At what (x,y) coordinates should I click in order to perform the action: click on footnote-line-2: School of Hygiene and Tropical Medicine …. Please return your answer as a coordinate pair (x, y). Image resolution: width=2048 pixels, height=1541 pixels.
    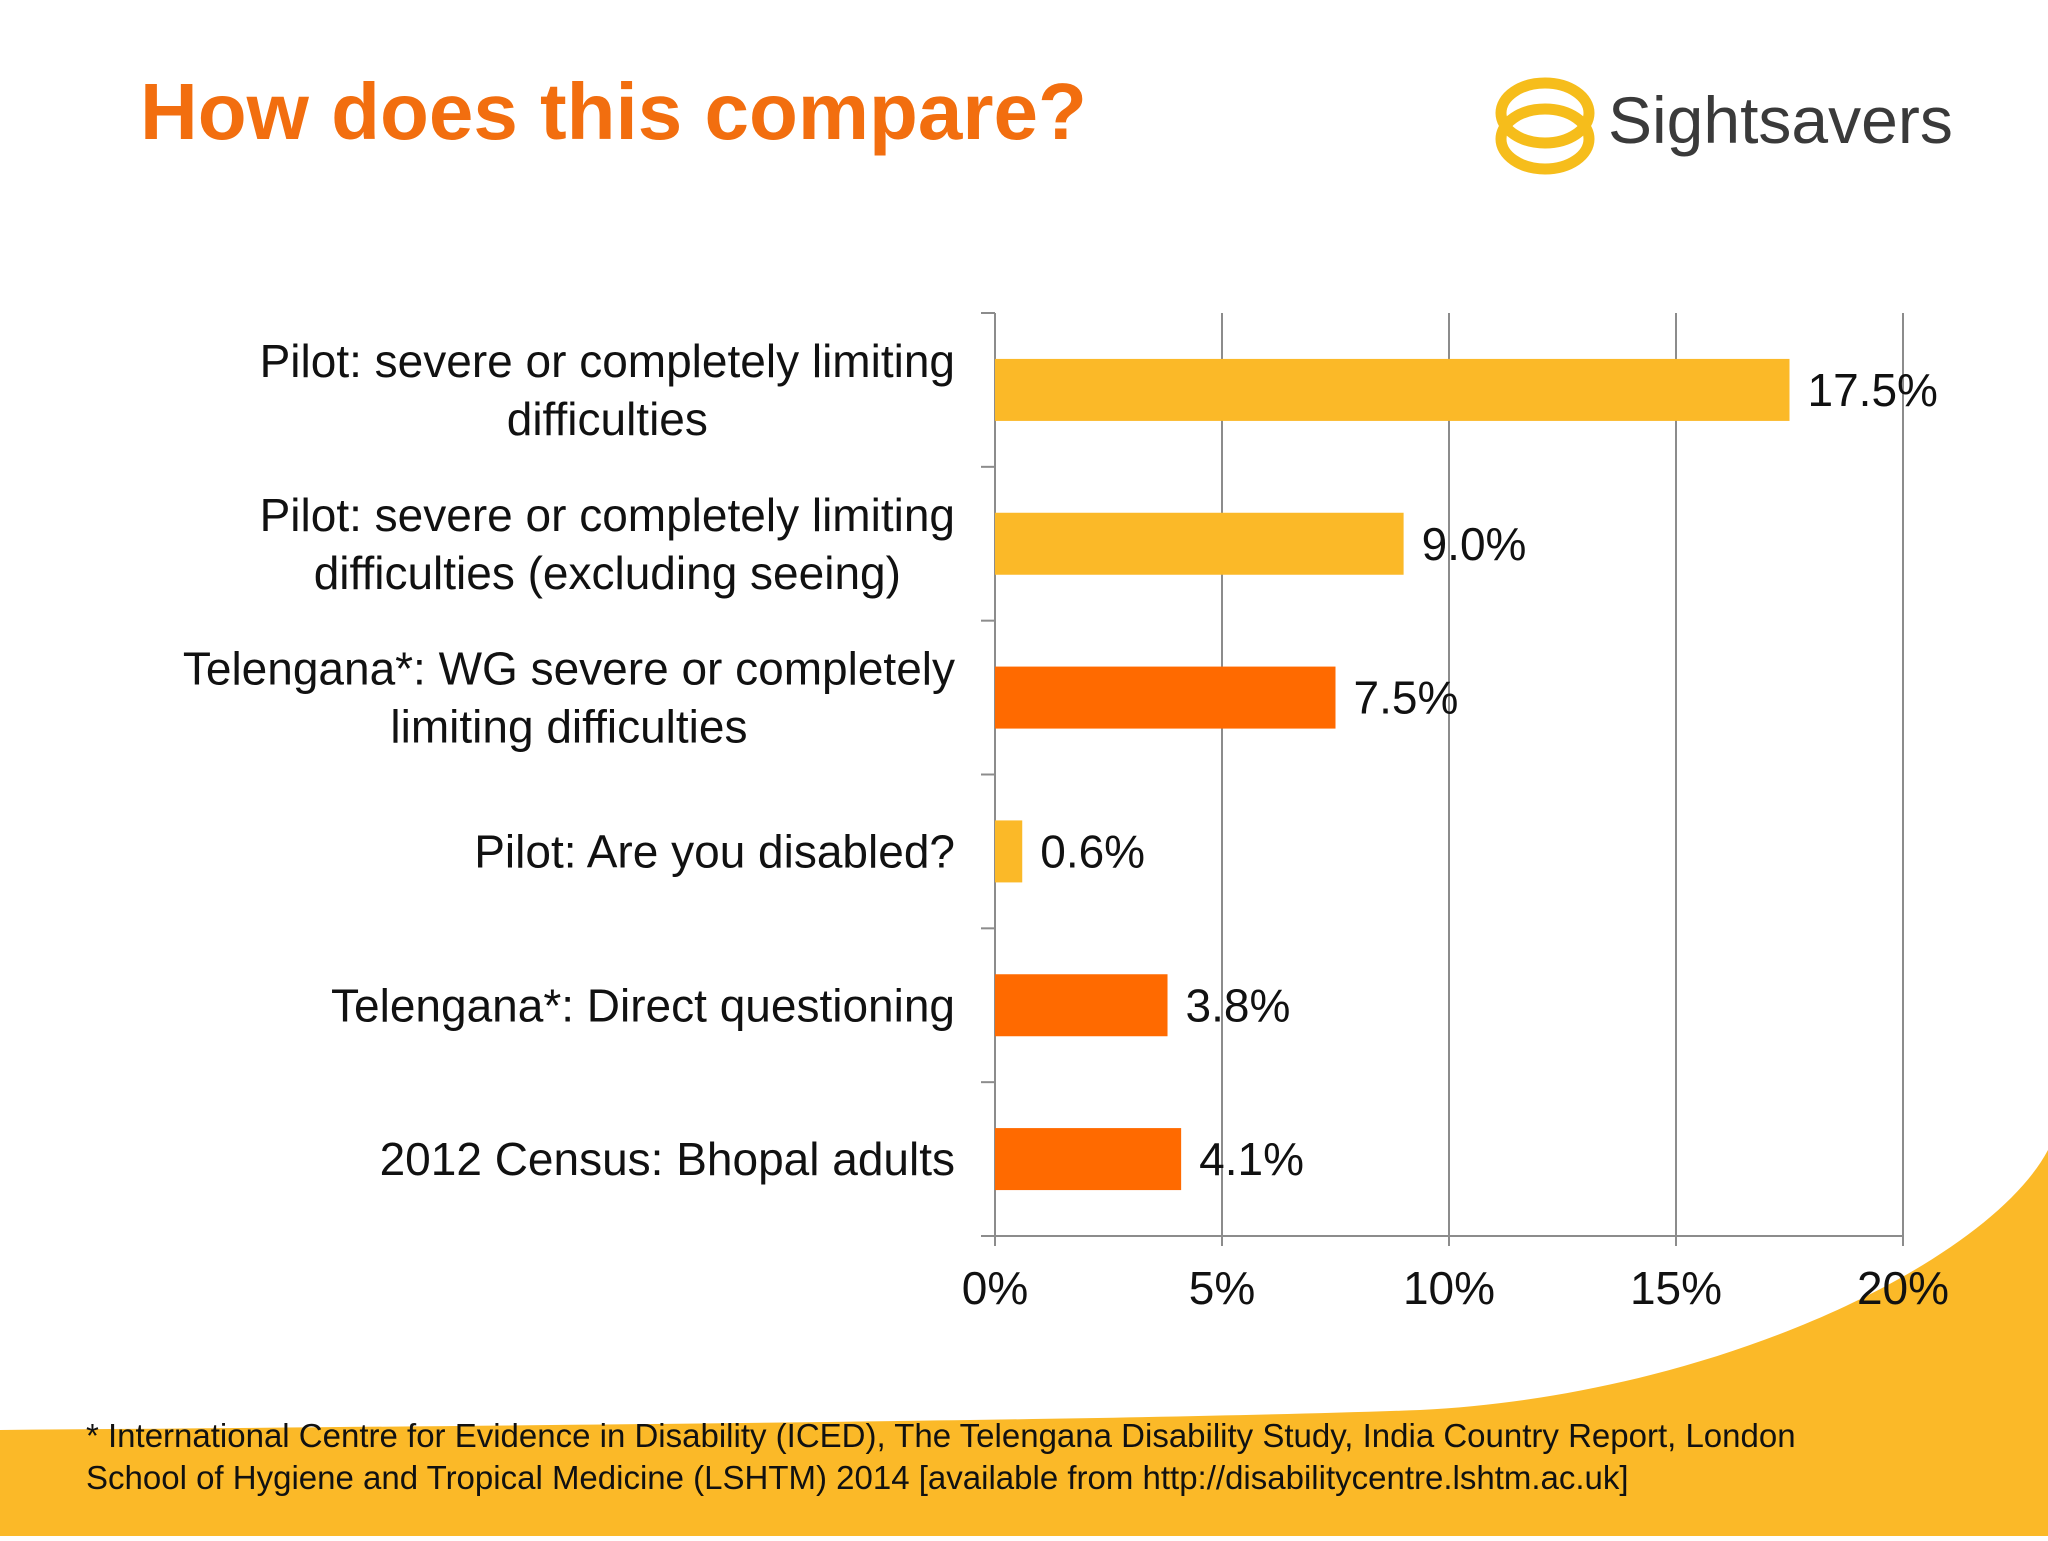
    Looking at the image, I should click on (857, 1477).